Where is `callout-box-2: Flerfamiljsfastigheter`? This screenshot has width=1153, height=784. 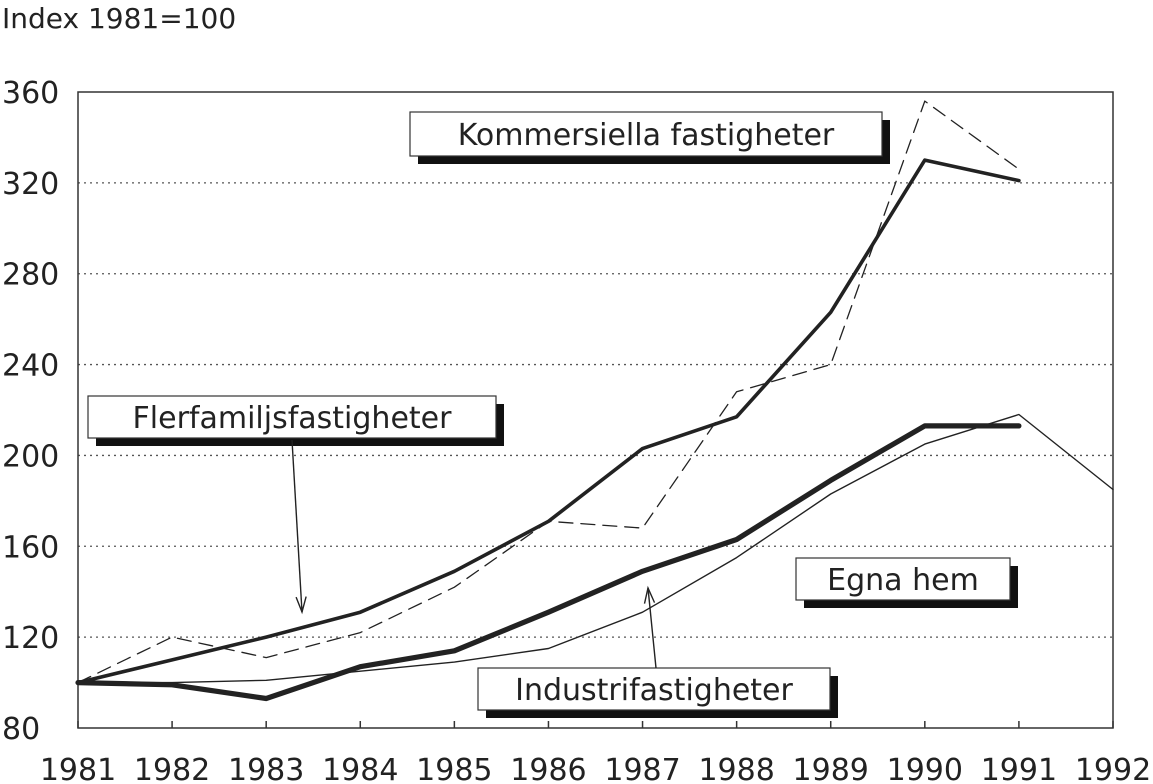 callout-box-2: Flerfamiljsfastigheter is located at coordinates (295, 420).